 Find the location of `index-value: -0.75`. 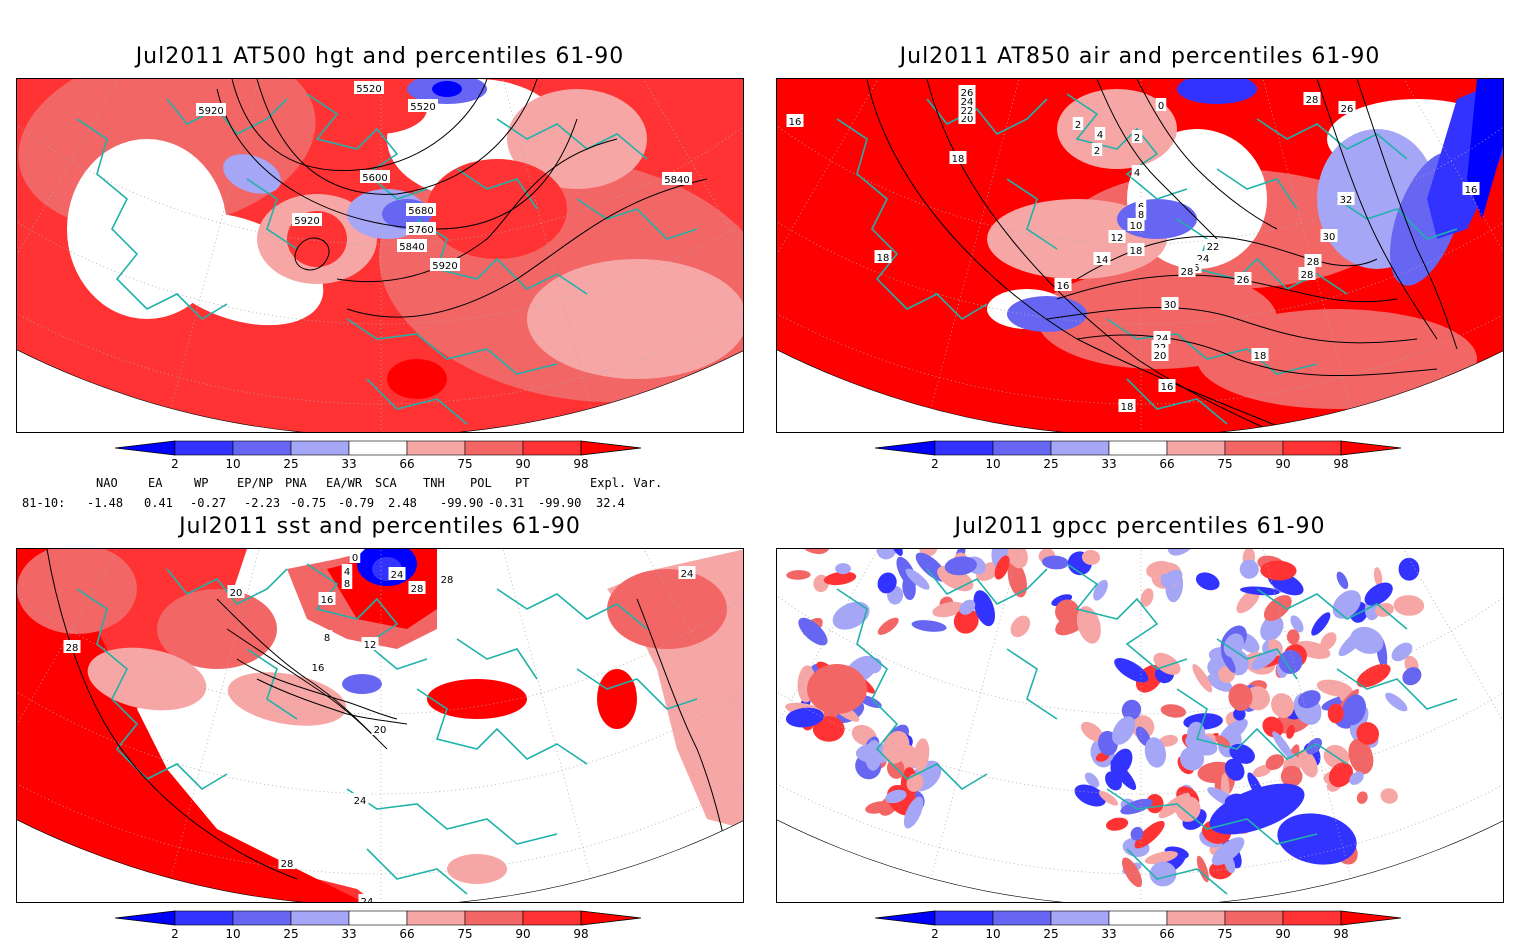

index-value: -0.75 is located at coordinates (308, 503).